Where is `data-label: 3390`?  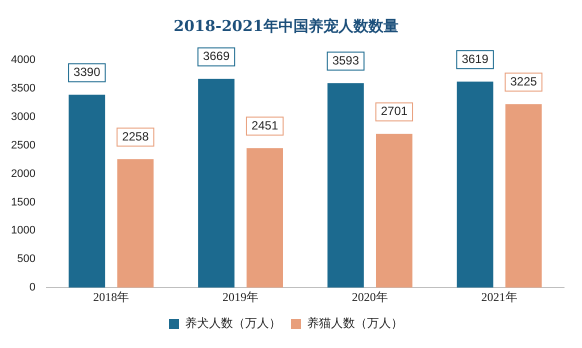
data-label: 3390 is located at coordinates (87, 72).